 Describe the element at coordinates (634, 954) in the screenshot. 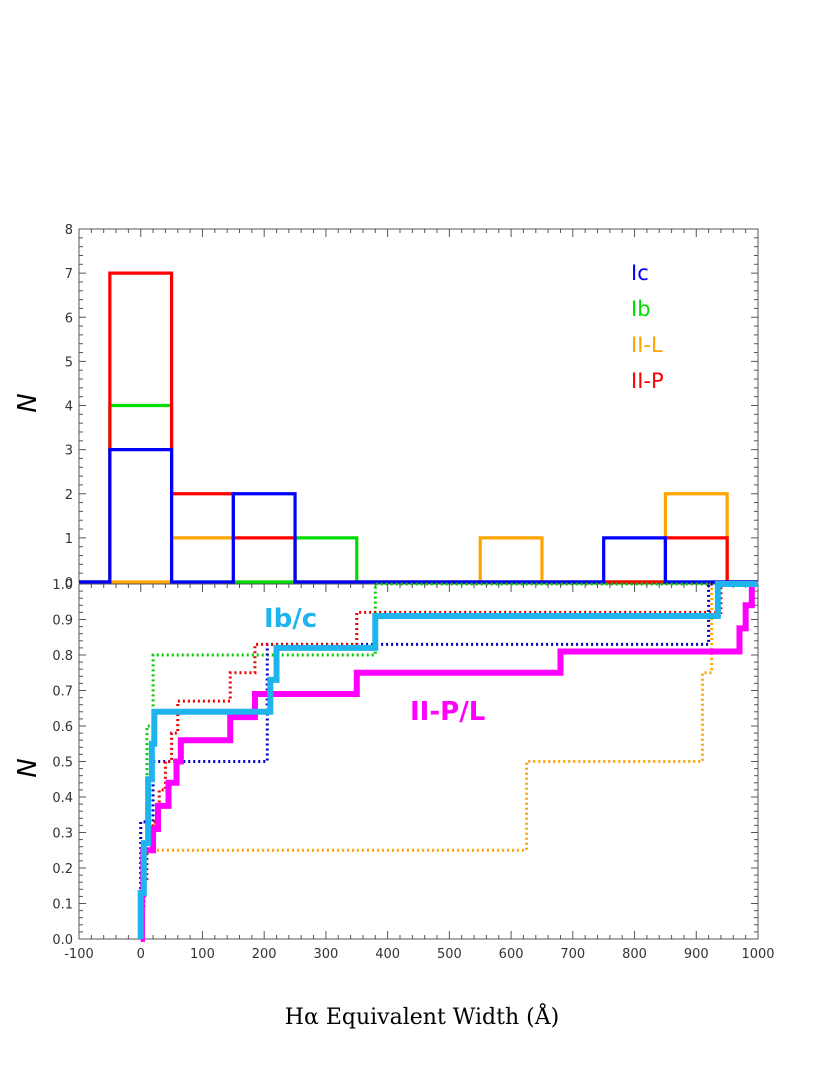

I see `x-tick-label: 800` at that location.